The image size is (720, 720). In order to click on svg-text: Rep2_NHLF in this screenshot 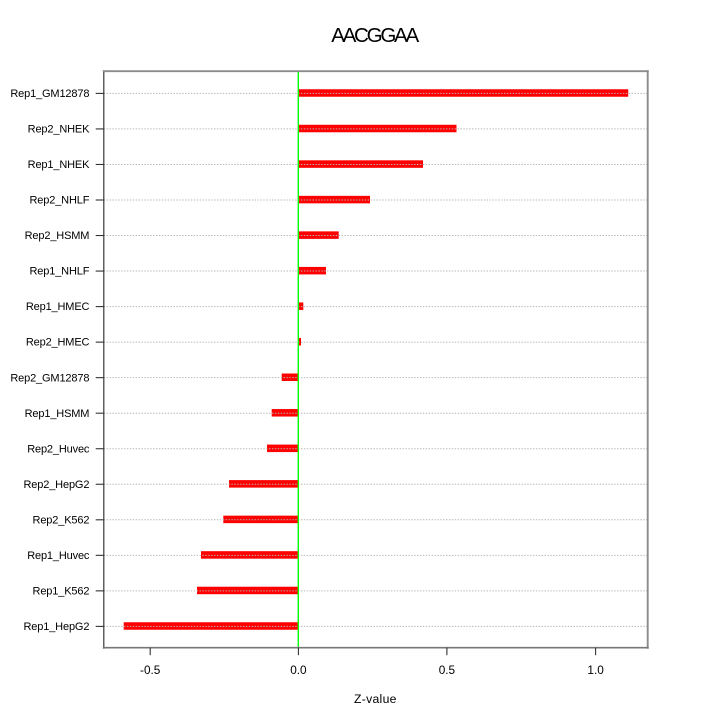, I will do `click(60, 201)`.